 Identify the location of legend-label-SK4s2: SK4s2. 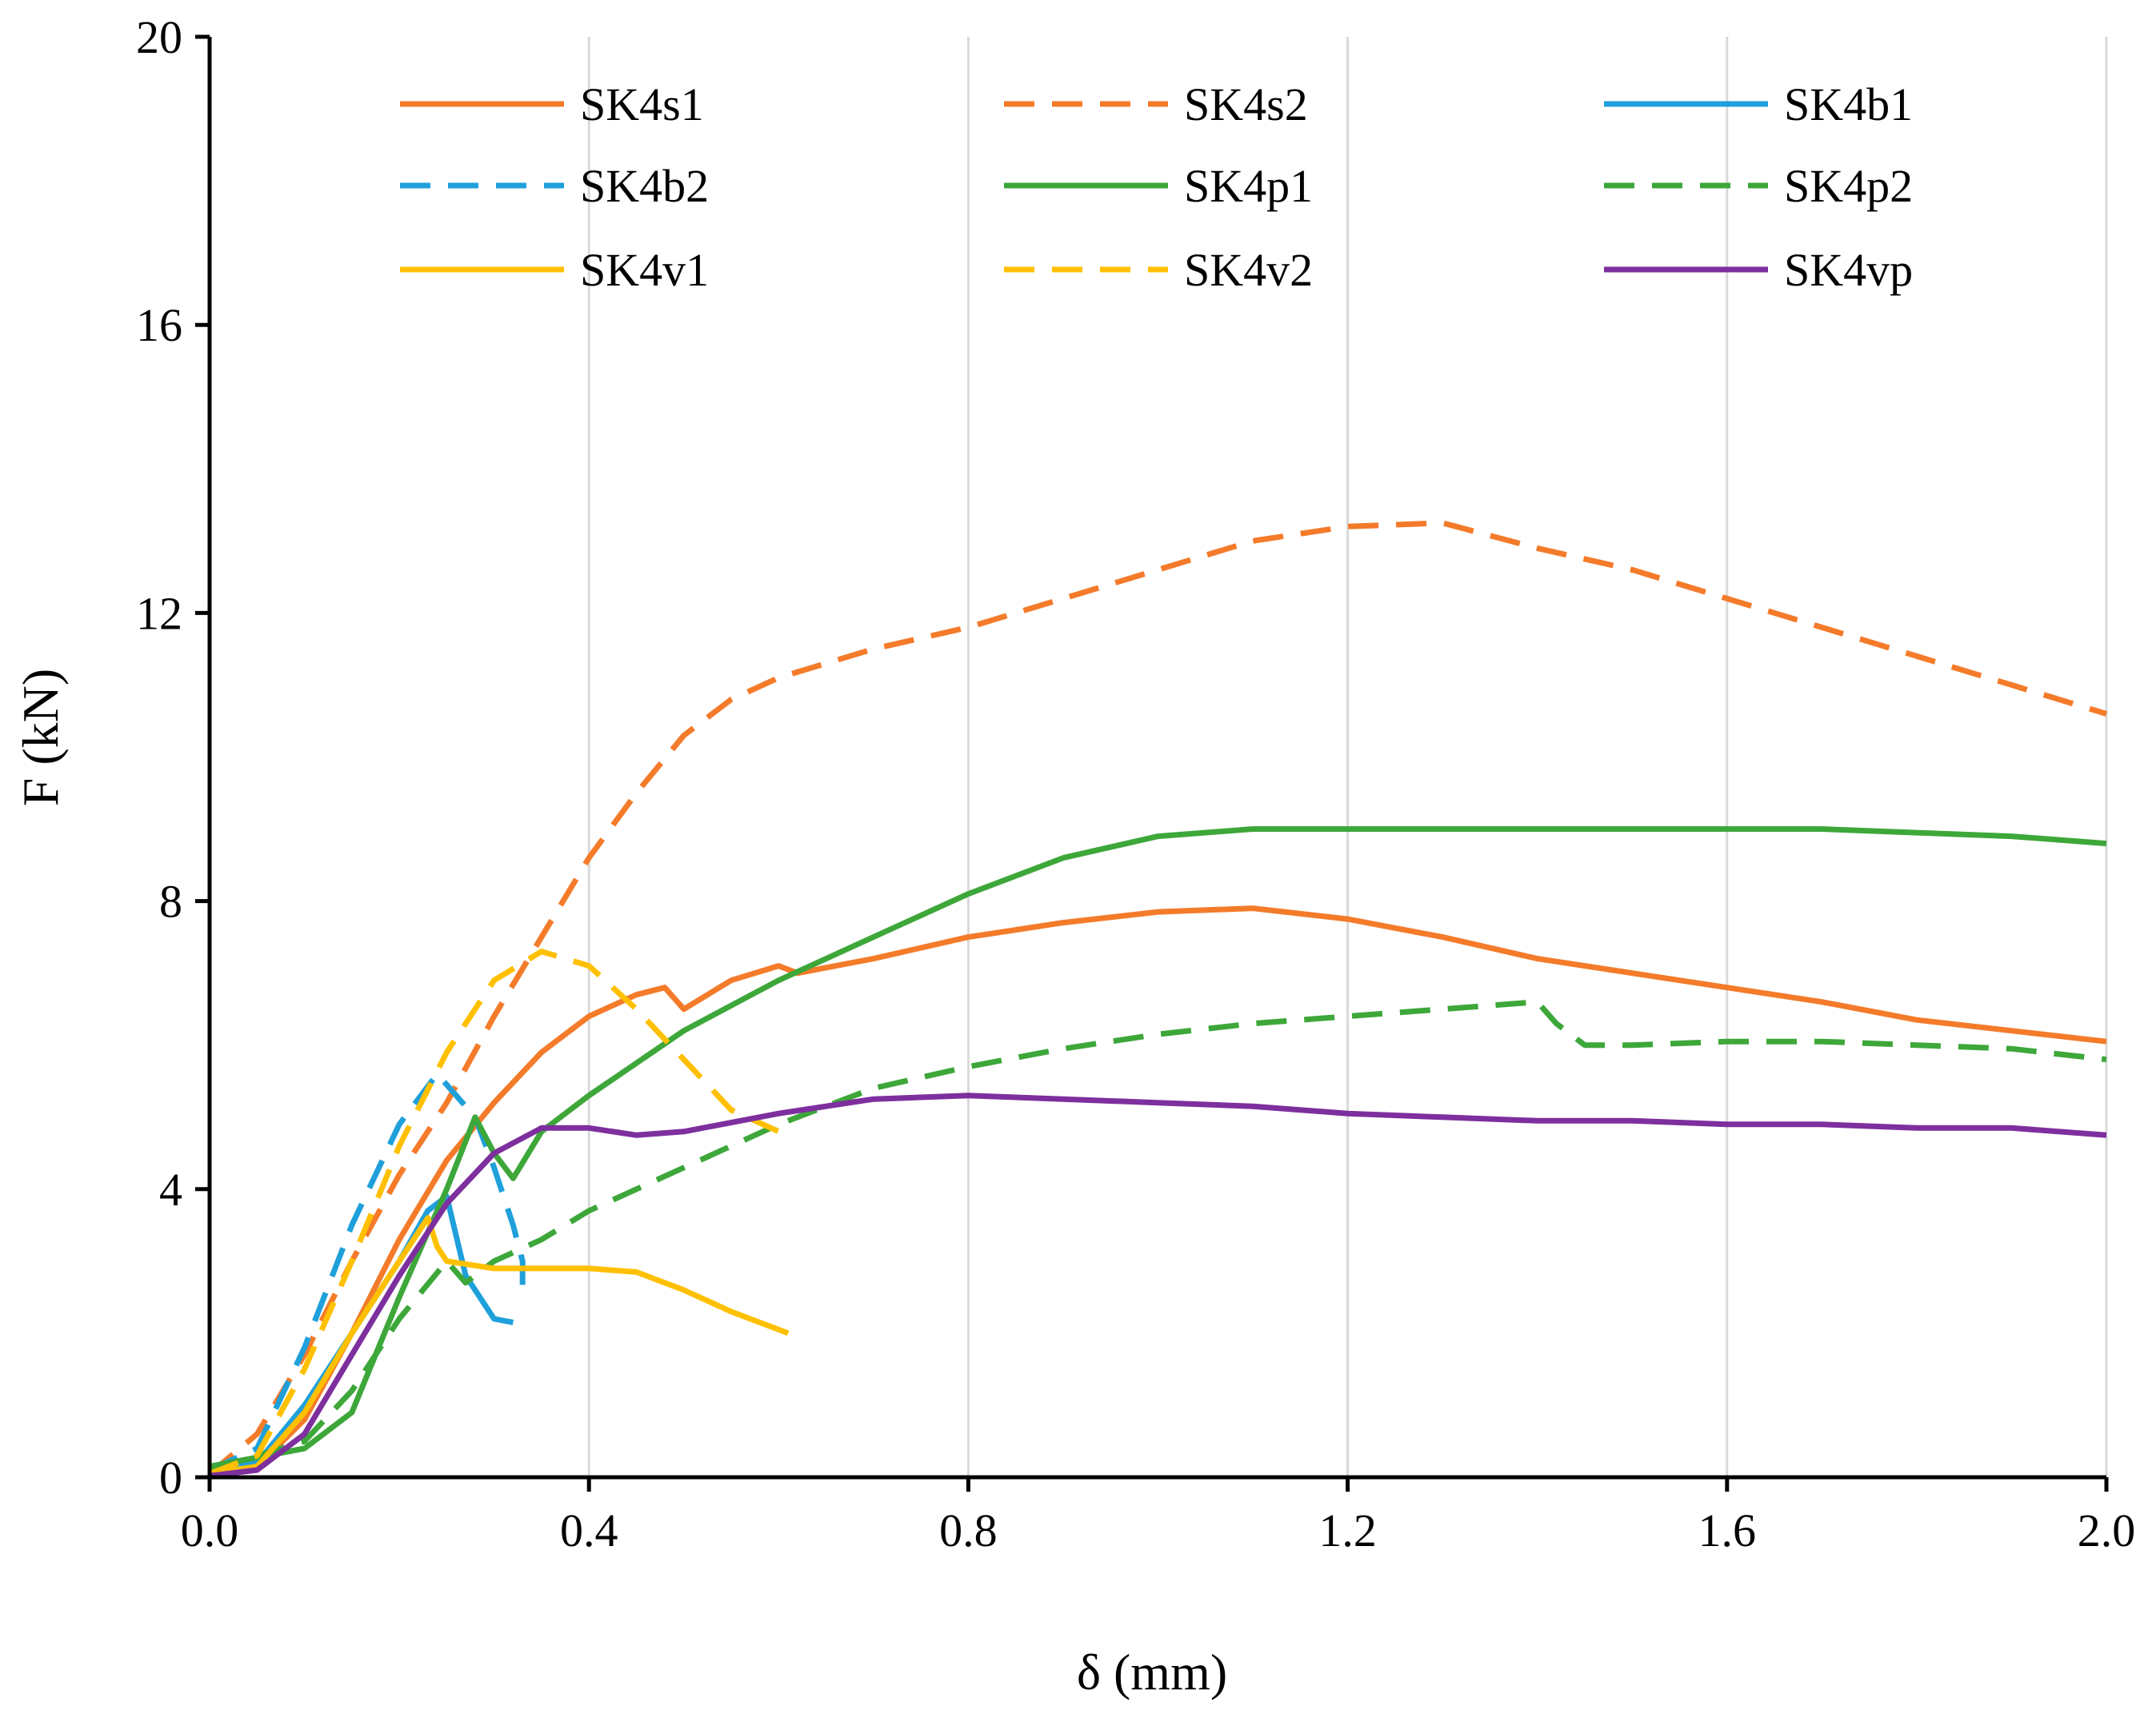
(1246, 104).